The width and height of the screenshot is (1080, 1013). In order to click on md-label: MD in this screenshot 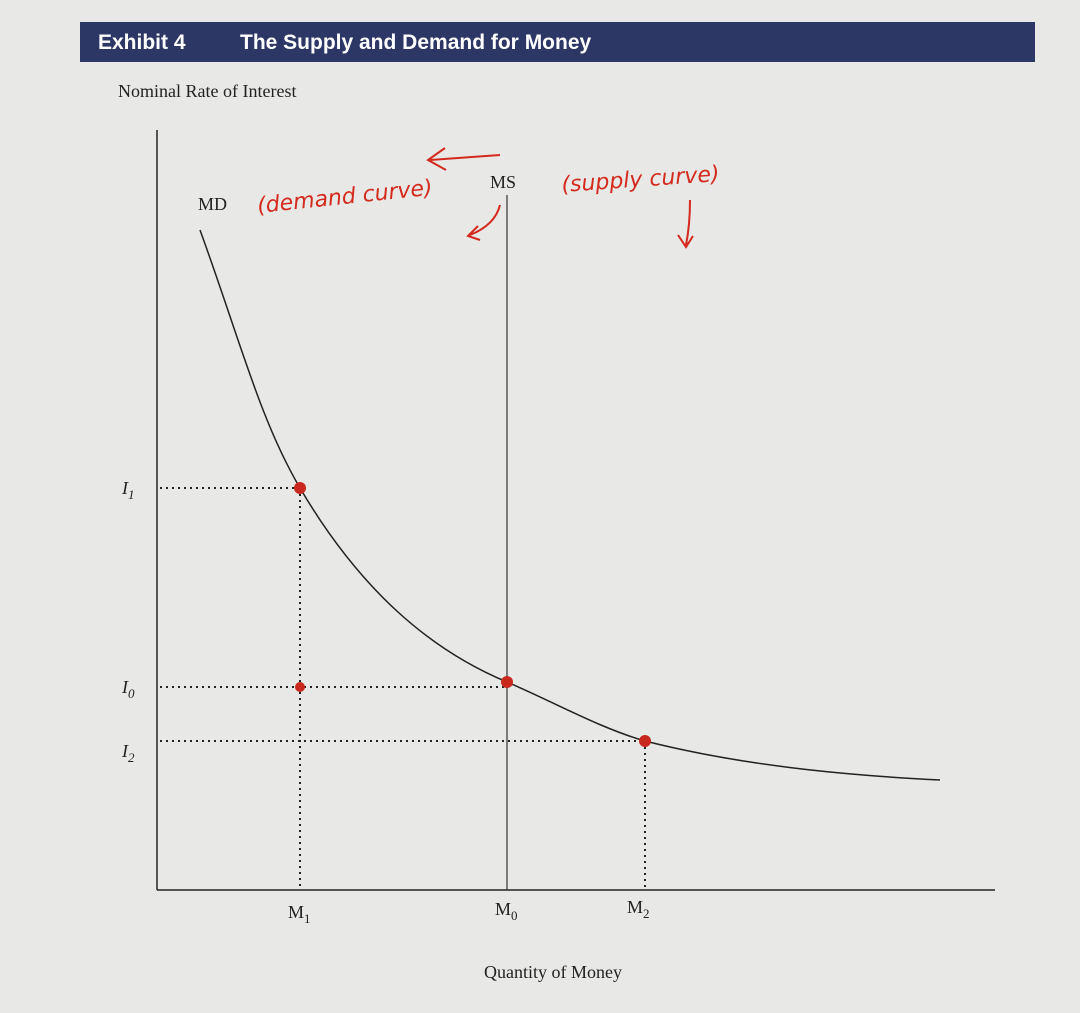, I will do `click(212, 204)`.